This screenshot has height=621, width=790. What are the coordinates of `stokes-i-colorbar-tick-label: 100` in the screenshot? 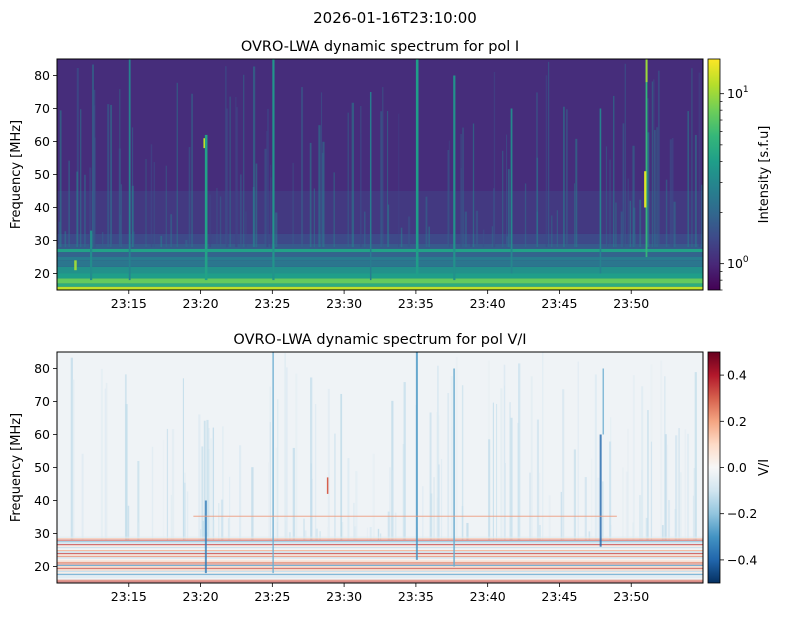 It's located at (738, 263).